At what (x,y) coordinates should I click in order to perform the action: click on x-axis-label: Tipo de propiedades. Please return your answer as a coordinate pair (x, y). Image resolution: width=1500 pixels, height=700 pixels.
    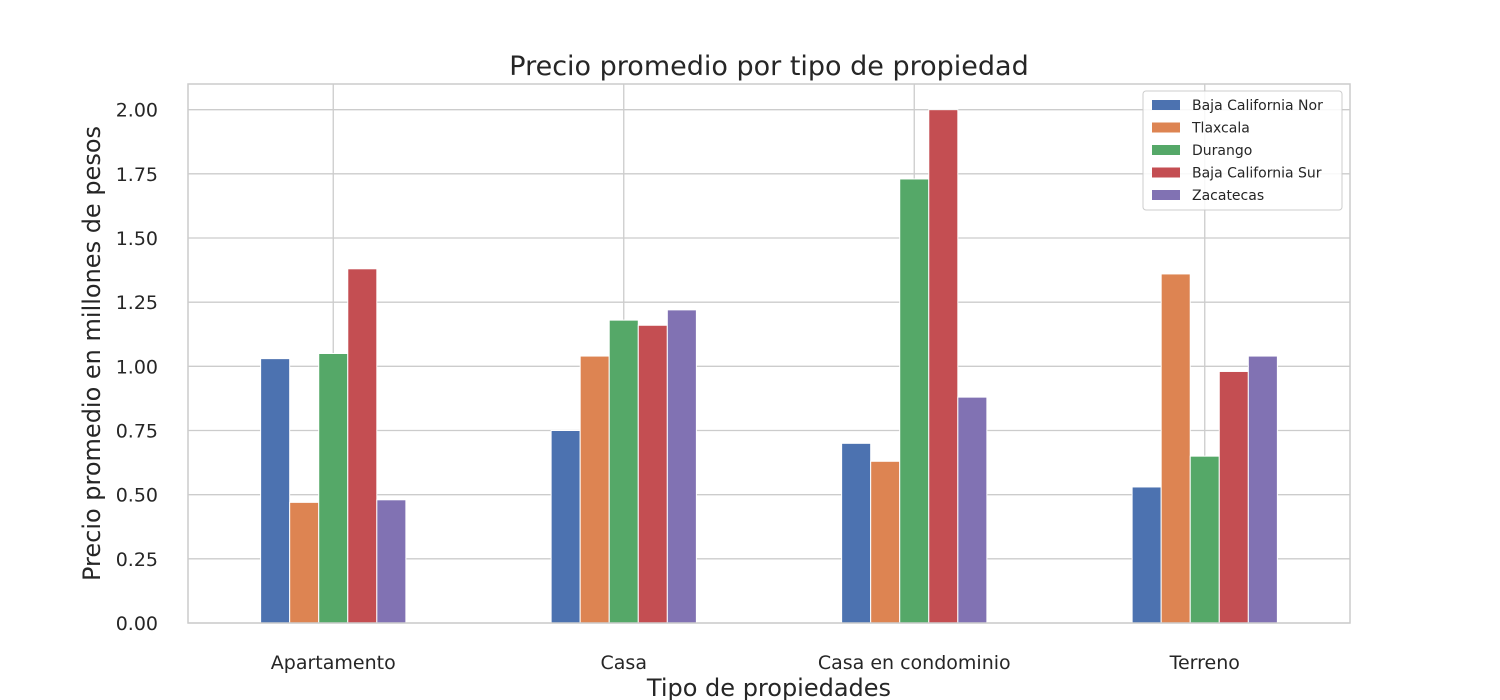
    Looking at the image, I should click on (768, 687).